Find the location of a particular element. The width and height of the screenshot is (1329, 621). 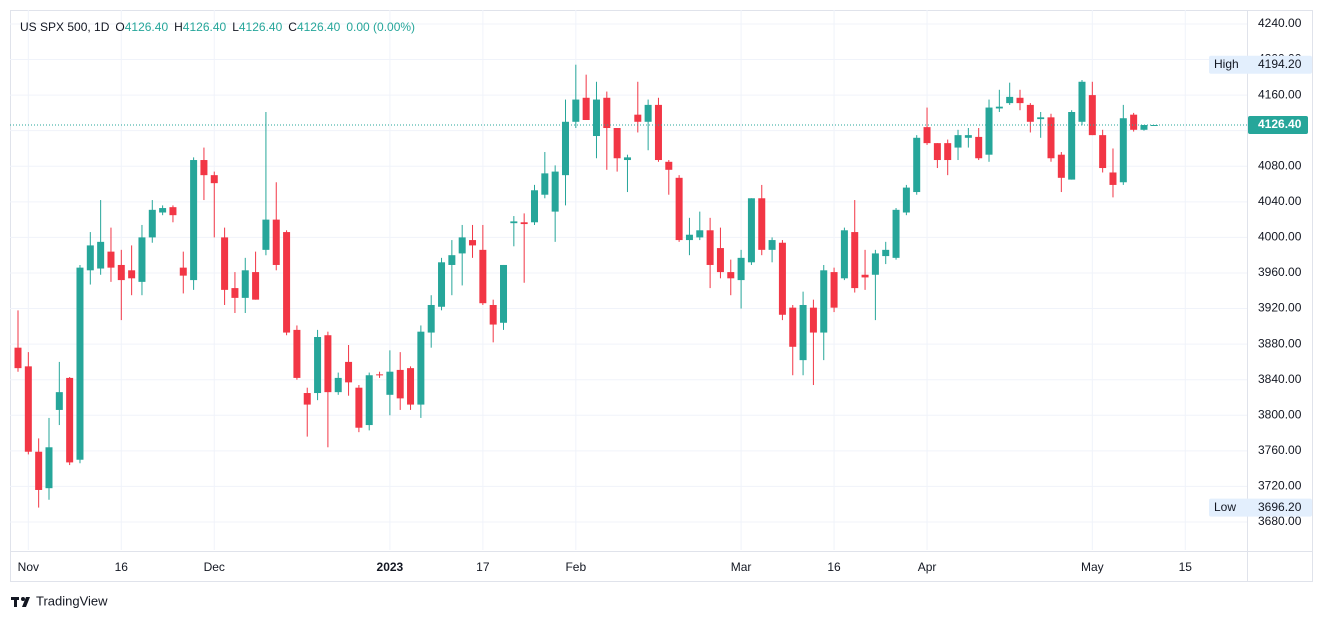

y-tick-label: 4240.00 is located at coordinates (1280, 23).